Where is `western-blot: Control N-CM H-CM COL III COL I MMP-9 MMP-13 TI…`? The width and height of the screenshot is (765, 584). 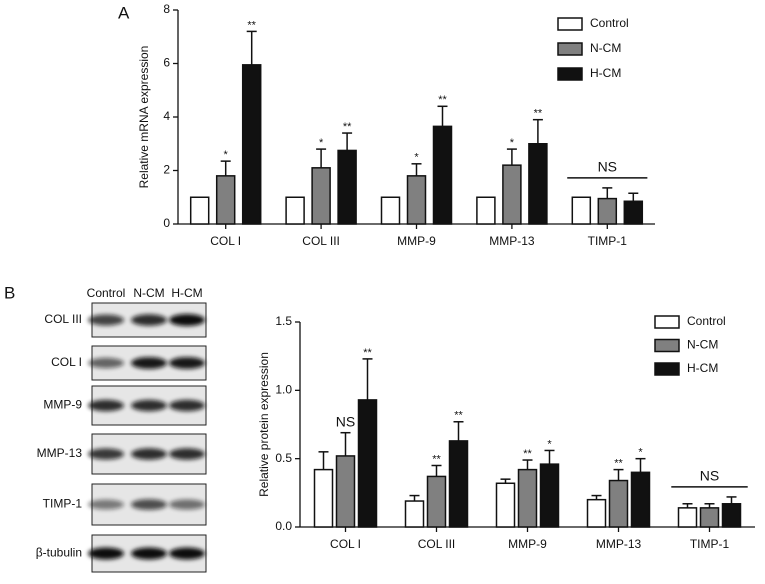 western-blot: Control N-CM H-CM COL III COL I MMP-9 MMP-13 TI… is located at coordinates (121, 429).